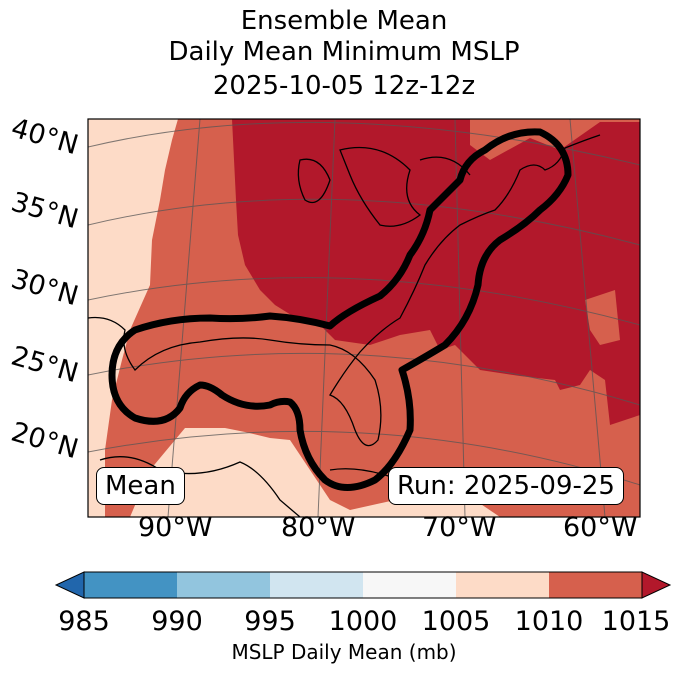 This screenshot has width=688, height=674. Describe the element at coordinates (506, 486) in the screenshot. I see `run-date-label: Run: 2025-09-25` at that location.